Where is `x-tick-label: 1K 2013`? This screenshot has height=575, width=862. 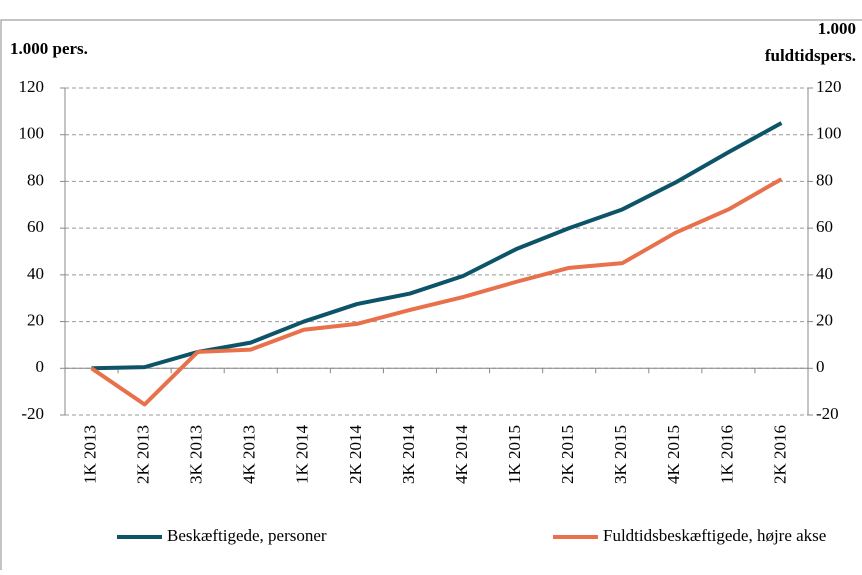
x-tick-label: 1K 2013 is located at coordinates (89, 454).